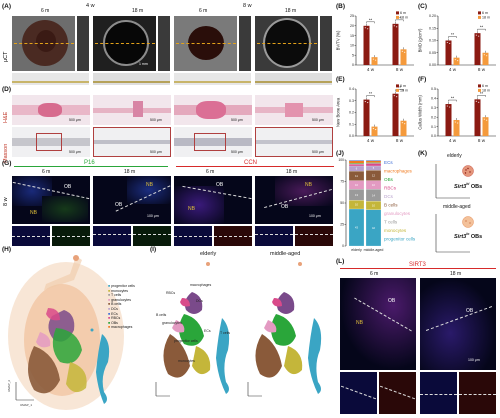  I want to click on segment-label: 43, so click(356, 228).